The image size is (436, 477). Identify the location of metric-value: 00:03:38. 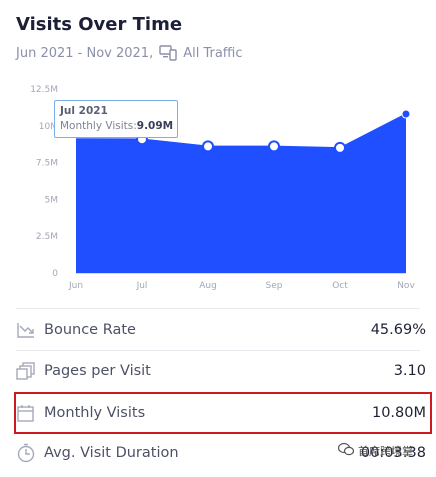
(393, 453).